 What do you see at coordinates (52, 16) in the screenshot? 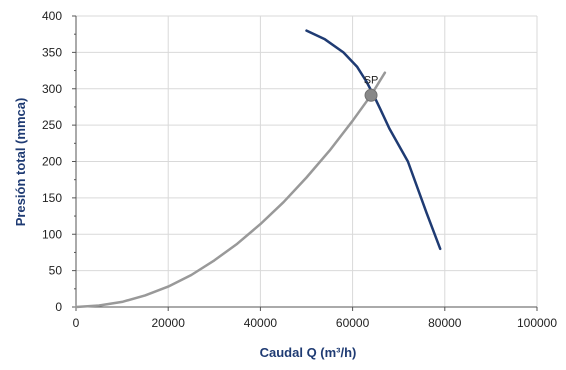
I see `y-tick-label: 400` at bounding box center [52, 16].